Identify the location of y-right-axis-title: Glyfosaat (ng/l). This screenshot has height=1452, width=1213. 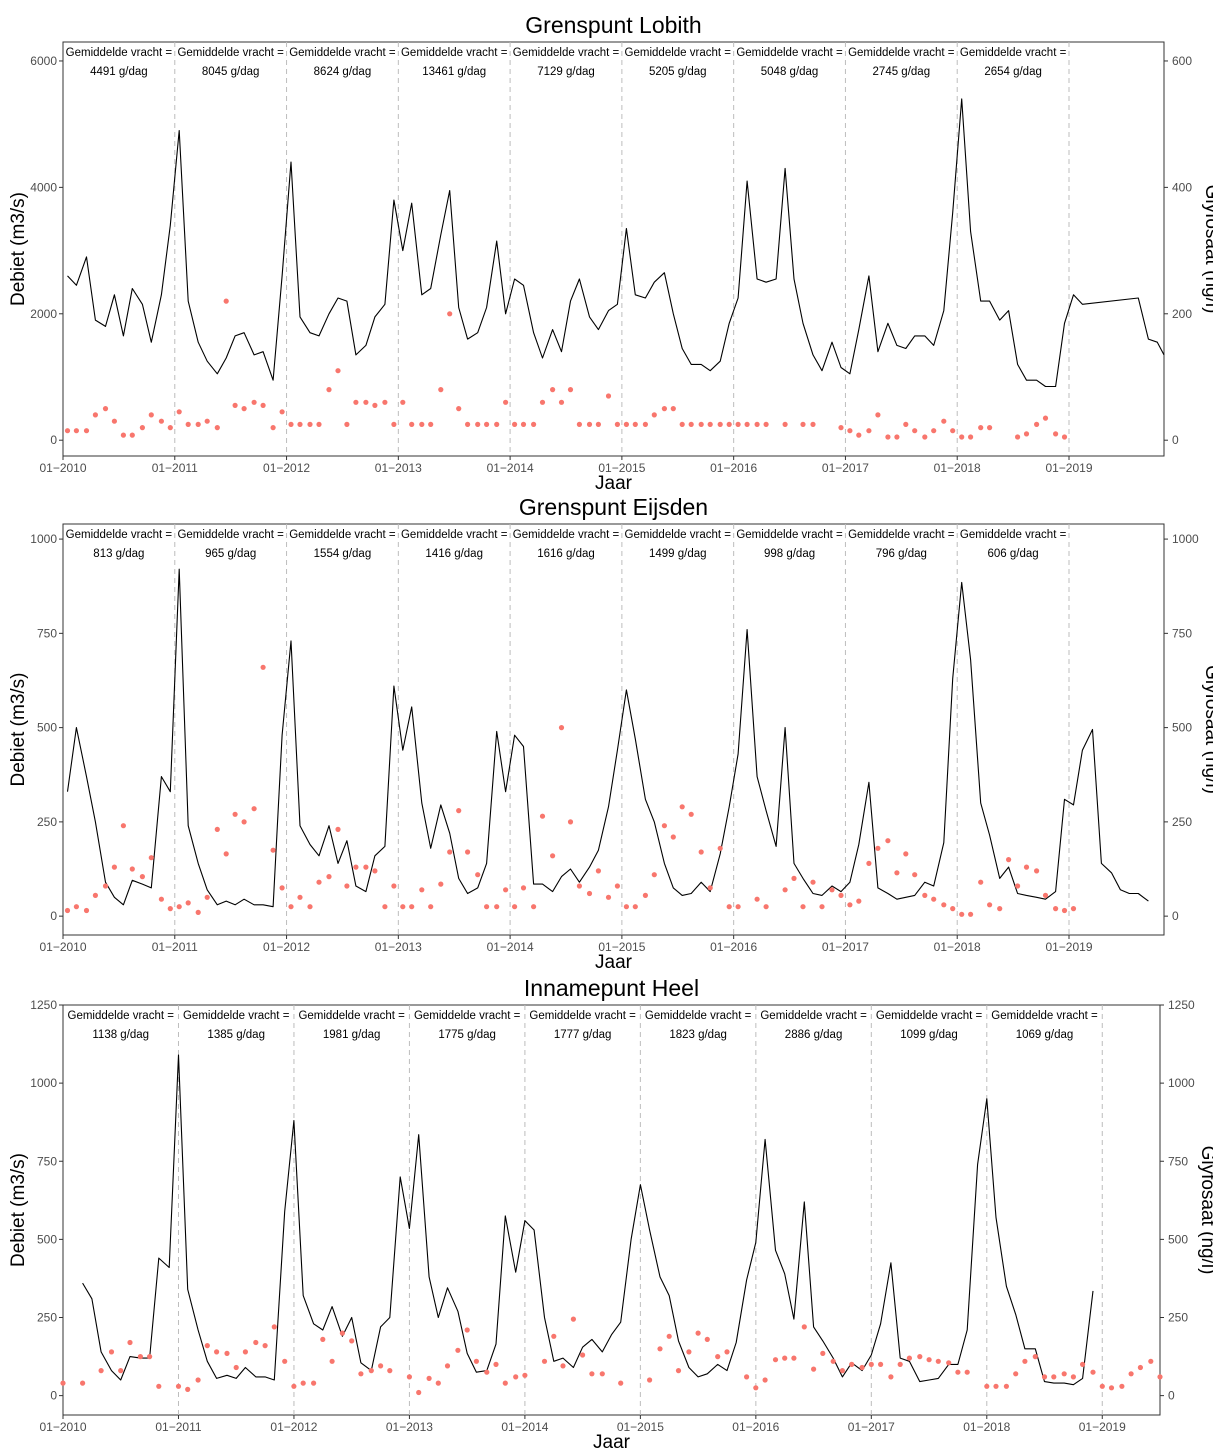
(1205, 1210).